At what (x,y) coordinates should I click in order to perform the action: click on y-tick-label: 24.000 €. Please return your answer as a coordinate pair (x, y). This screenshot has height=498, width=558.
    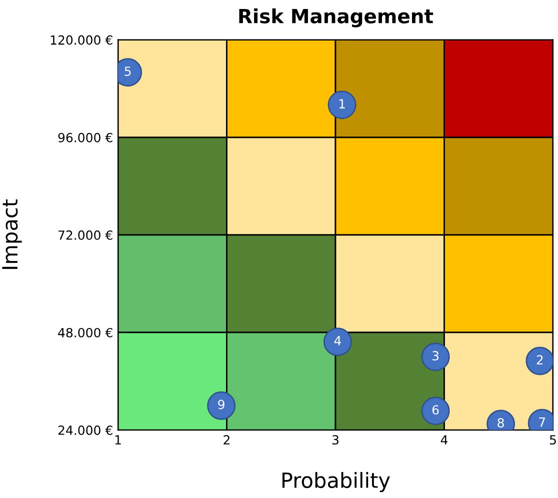
    Looking at the image, I should click on (85, 430).